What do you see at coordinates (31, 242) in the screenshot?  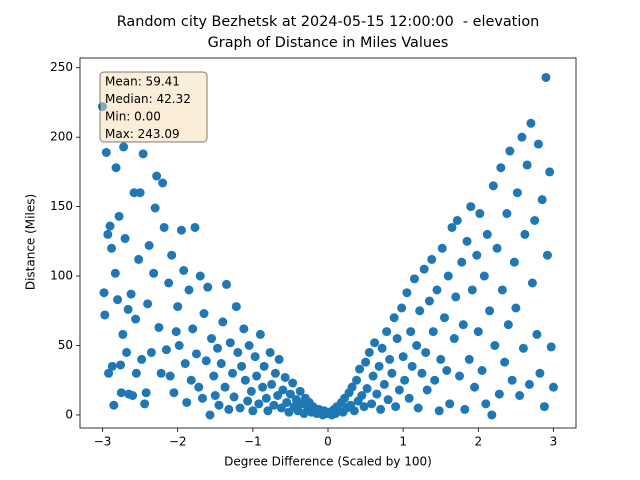 I see `y-axis-label: Distance (Miles)` at bounding box center [31, 242].